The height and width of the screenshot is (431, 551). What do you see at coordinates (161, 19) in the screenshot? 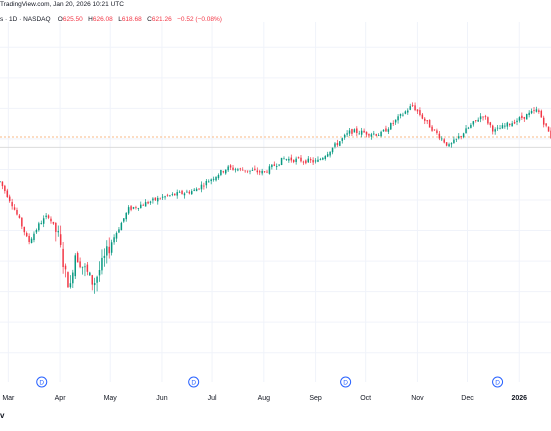
I see `close-value: 621.26` at bounding box center [161, 19].